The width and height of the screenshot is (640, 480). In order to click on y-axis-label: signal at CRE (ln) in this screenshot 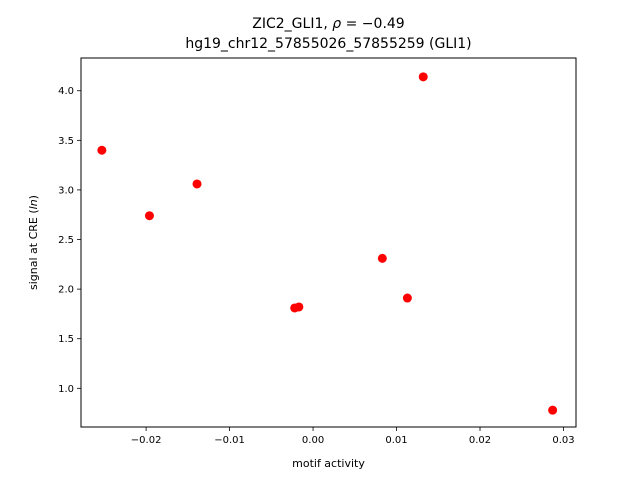, I will do `click(33, 242)`.